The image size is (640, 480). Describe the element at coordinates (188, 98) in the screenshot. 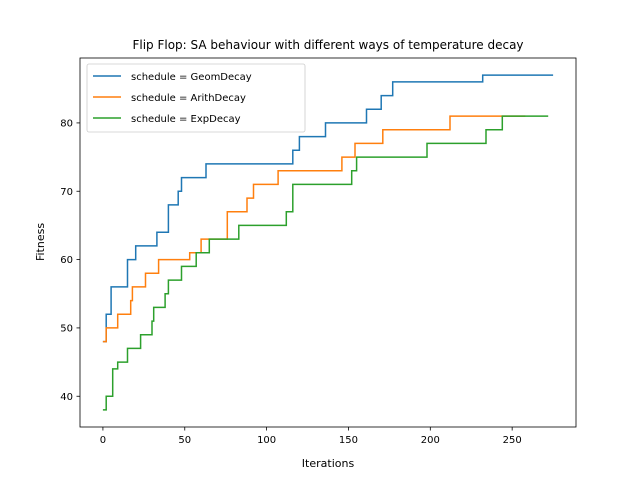

I see `legend-label-1: schedule = ArithDecay` at that location.